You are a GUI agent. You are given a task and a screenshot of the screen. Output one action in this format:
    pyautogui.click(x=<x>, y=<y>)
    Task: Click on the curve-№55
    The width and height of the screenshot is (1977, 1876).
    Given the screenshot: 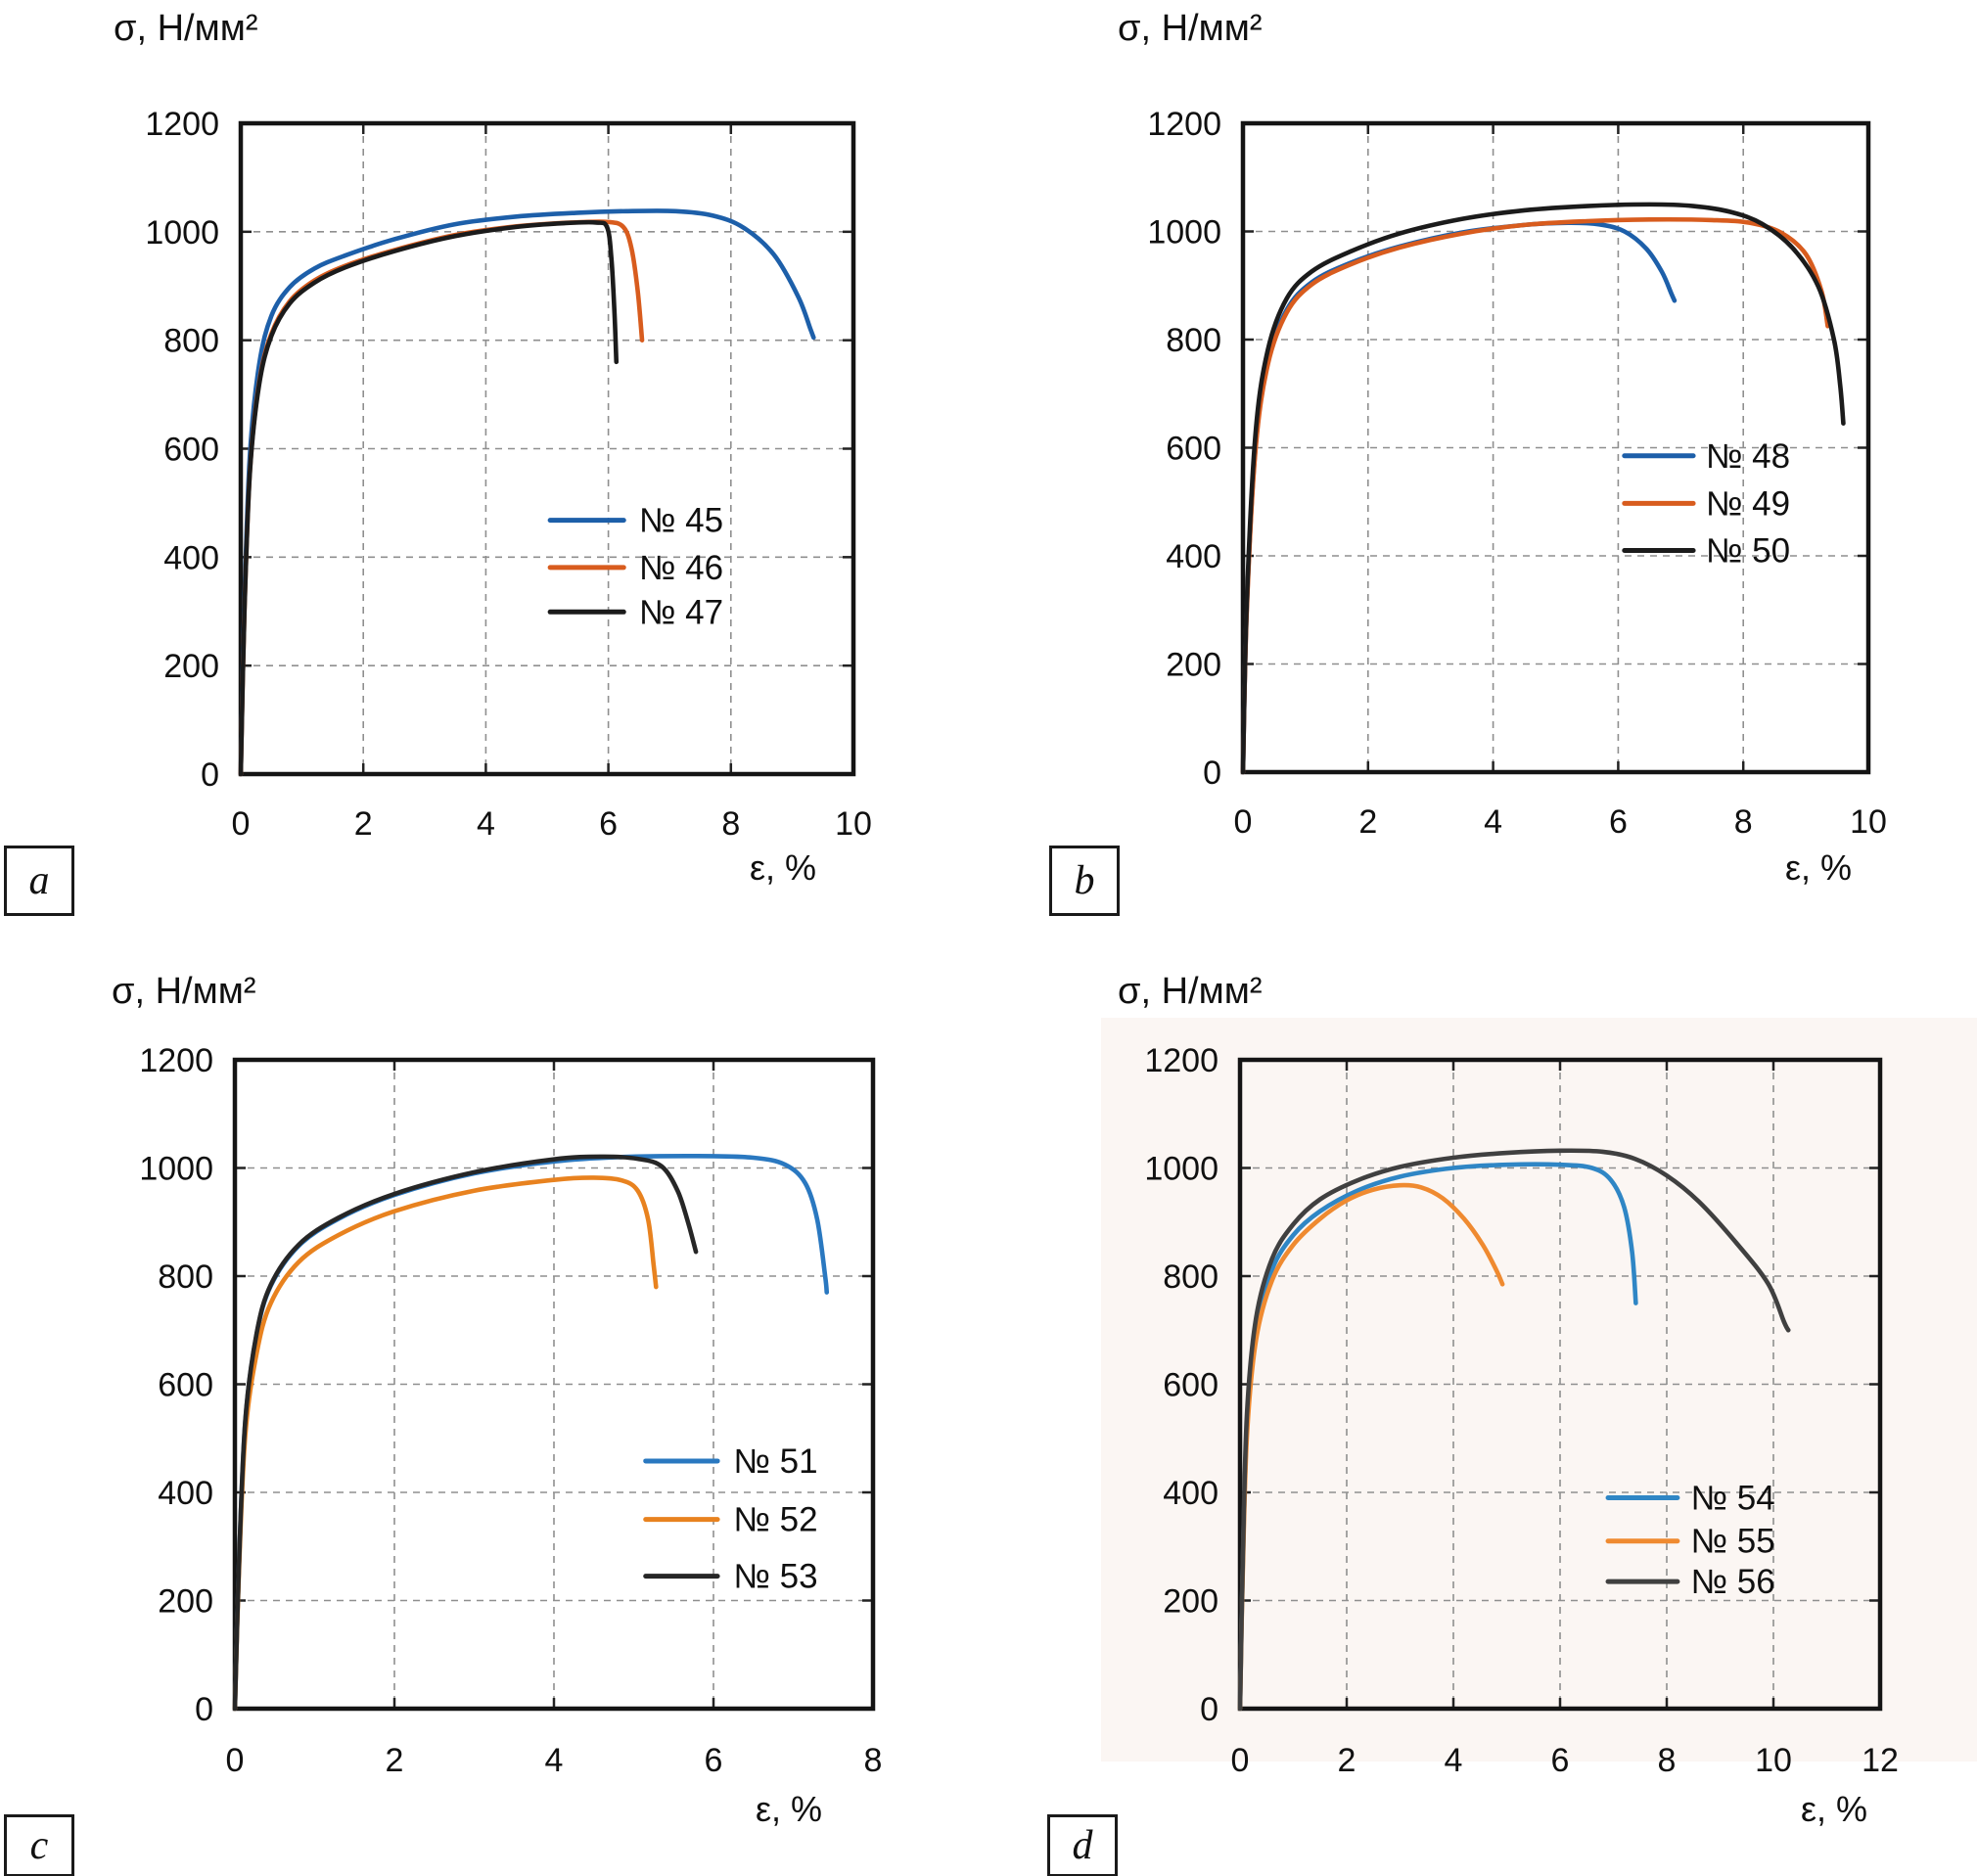 What is the action you would take?
    pyautogui.click(x=1371, y=1447)
    